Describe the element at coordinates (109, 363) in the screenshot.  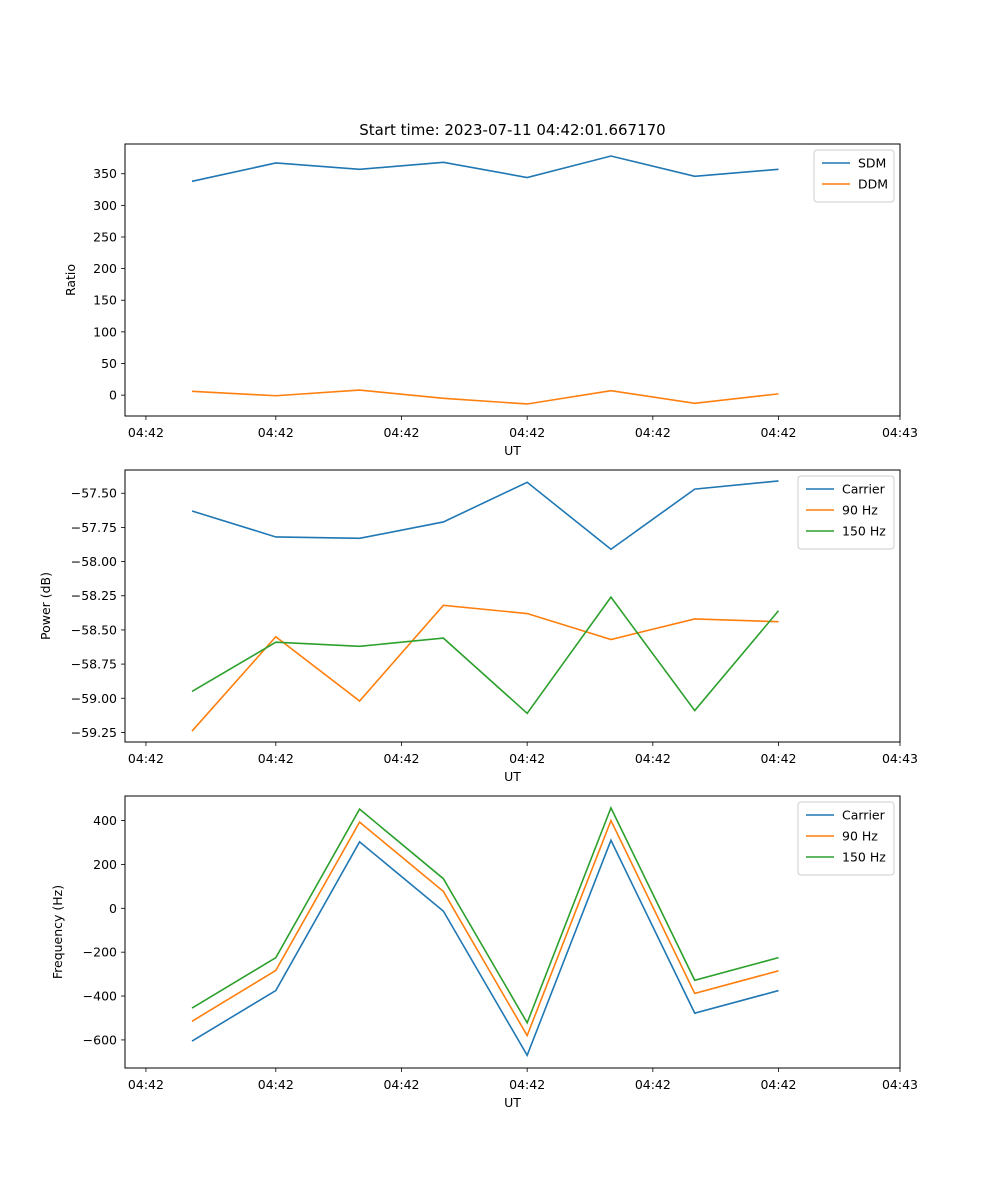
I see `y-tick-label: 50` at that location.